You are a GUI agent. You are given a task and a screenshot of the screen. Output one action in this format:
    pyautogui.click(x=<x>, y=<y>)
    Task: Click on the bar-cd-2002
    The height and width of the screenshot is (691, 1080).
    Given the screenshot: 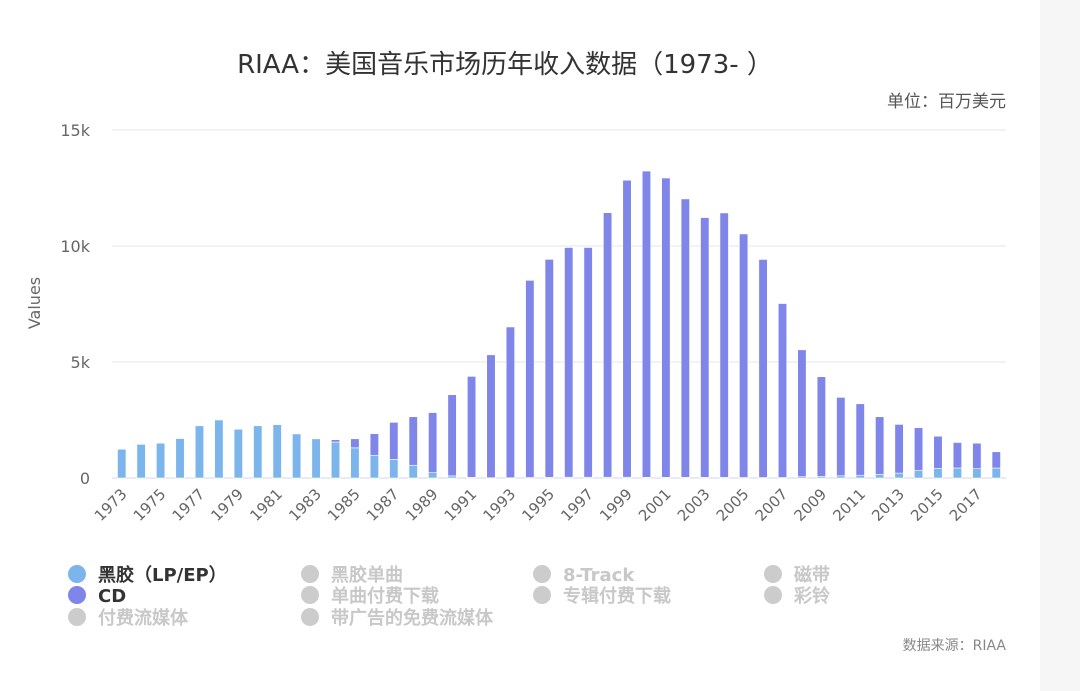 What is the action you would take?
    pyautogui.click(x=685, y=338)
    